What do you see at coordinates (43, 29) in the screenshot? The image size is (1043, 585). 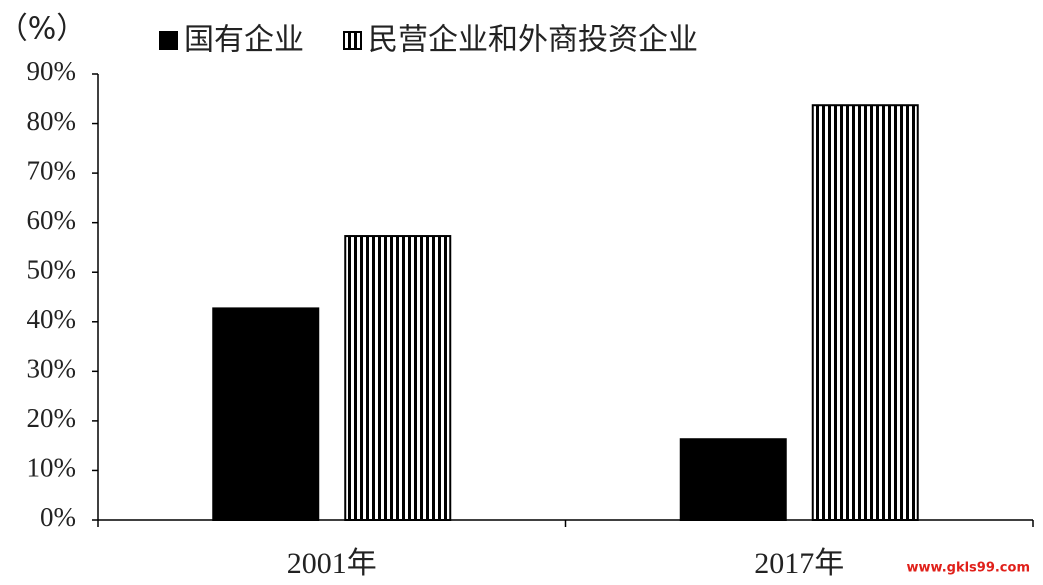 I see `y-axis-label: （%）` at bounding box center [43, 29].